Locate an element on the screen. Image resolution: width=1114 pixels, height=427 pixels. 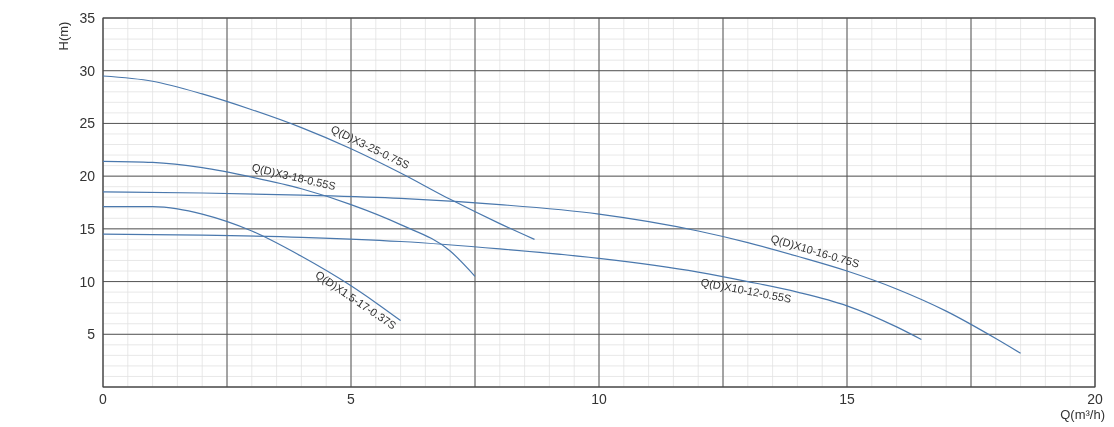
y-tick-label: 20 is located at coordinates (87, 176).